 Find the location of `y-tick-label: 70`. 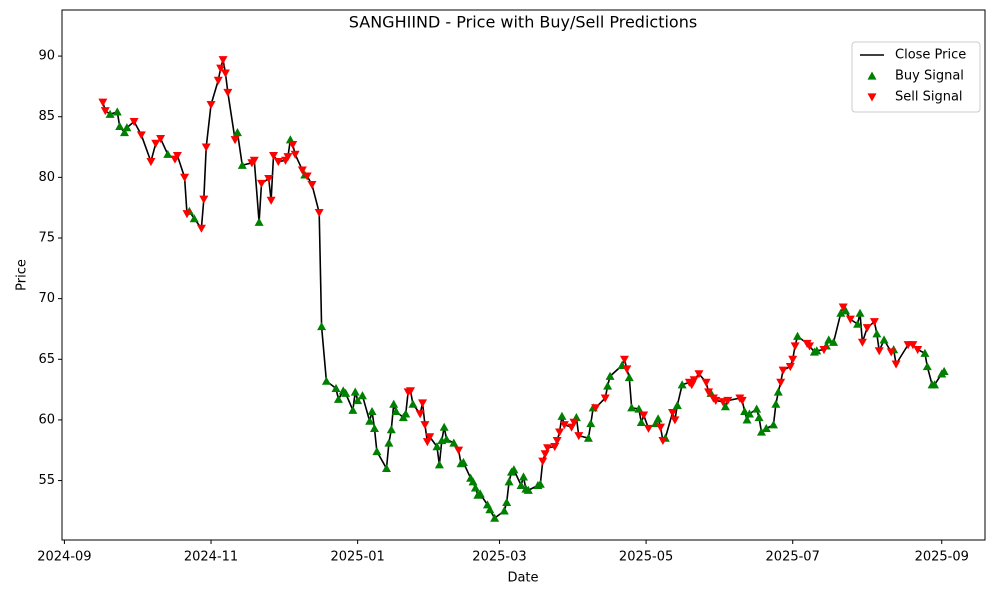

y-tick-label: 70 is located at coordinates (46, 298).